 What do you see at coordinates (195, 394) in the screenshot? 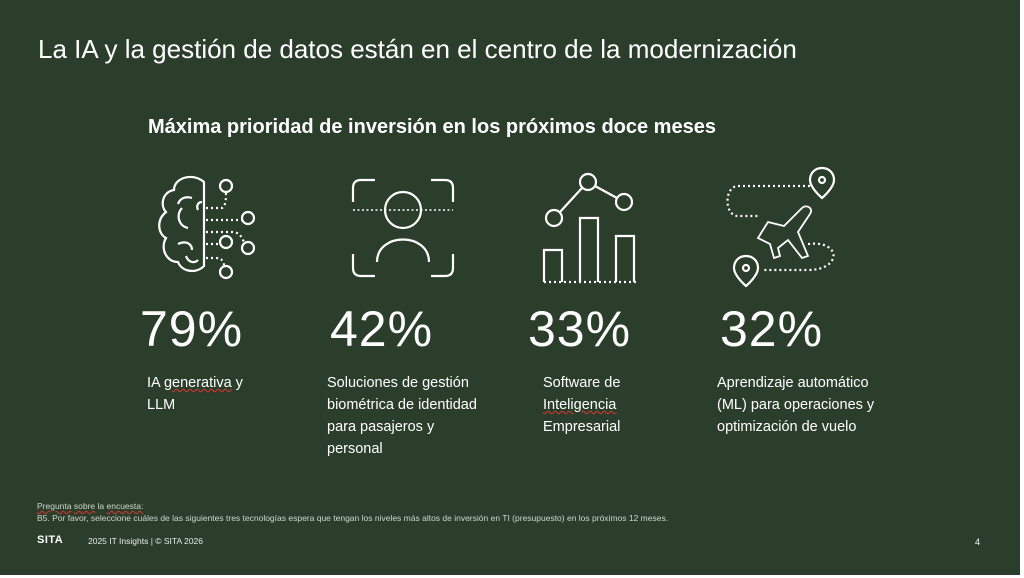
I see `label-text: y LLM` at bounding box center [195, 394].